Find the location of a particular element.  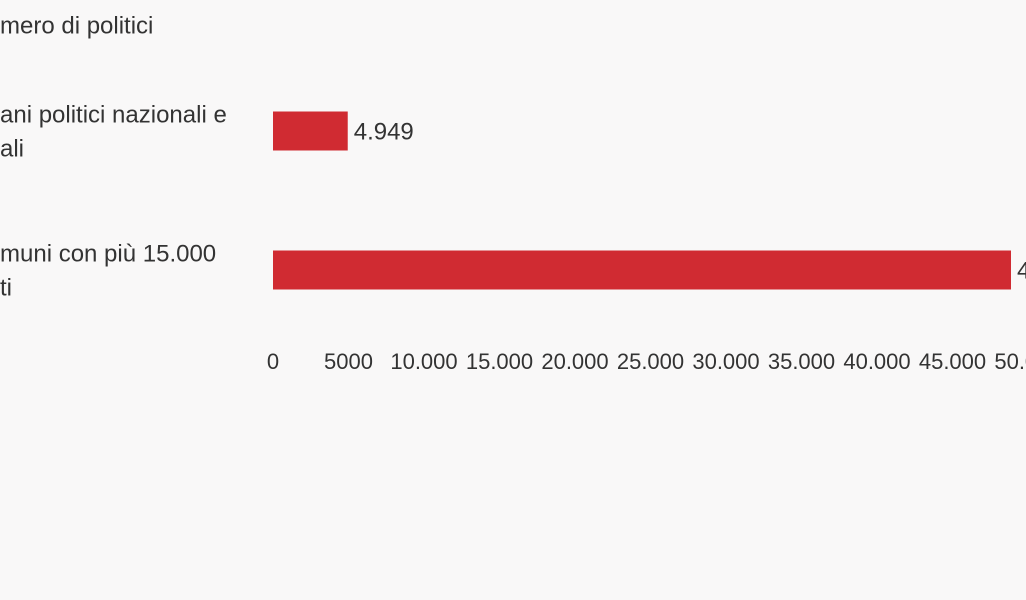

x-tick-label: 35.000 is located at coordinates (801, 361).